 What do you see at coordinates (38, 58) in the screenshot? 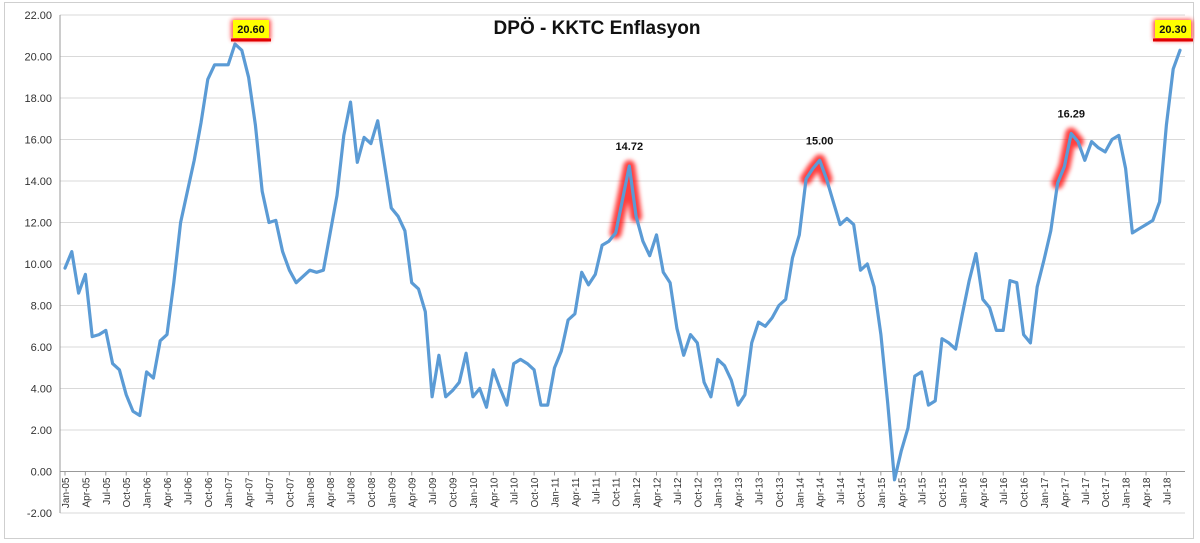
I see `y-tick-label: 20.00` at bounding box center [38, 58].